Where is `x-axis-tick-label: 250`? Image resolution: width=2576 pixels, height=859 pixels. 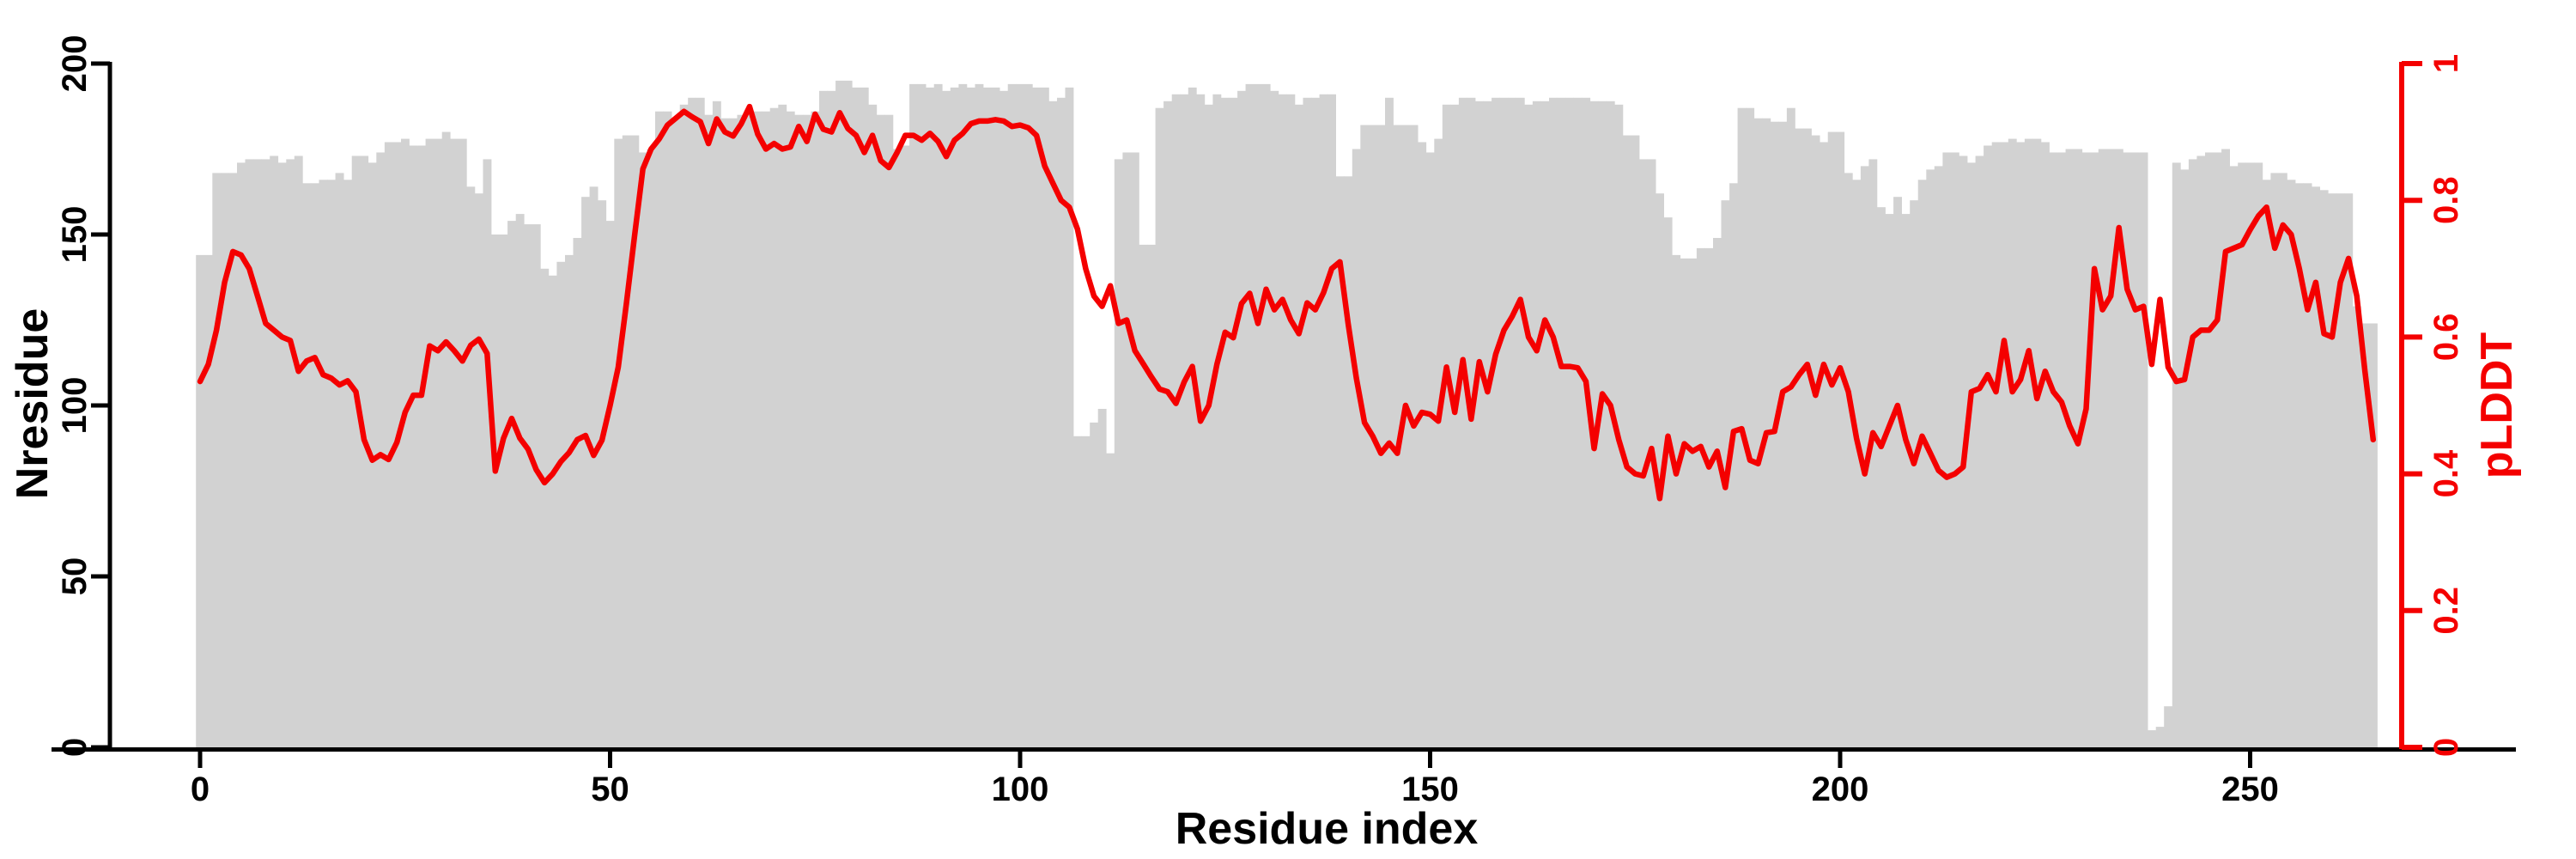
x-axis-tick-label: 250 is located at coordinates (2250, 789).